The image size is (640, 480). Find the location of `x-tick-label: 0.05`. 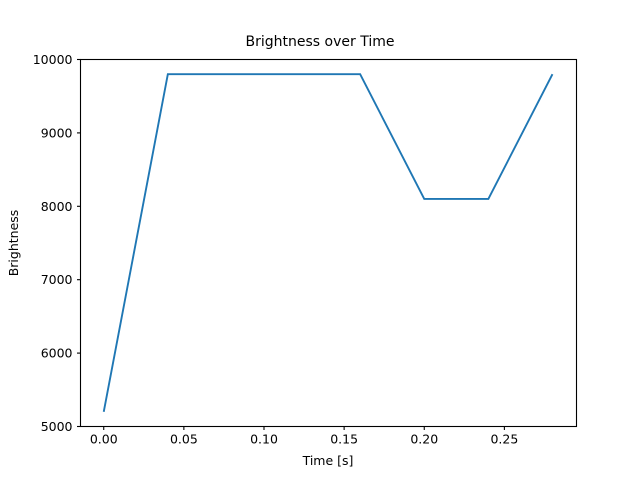

x-tick-label: 0.05 is located at coordinates (184, 439).